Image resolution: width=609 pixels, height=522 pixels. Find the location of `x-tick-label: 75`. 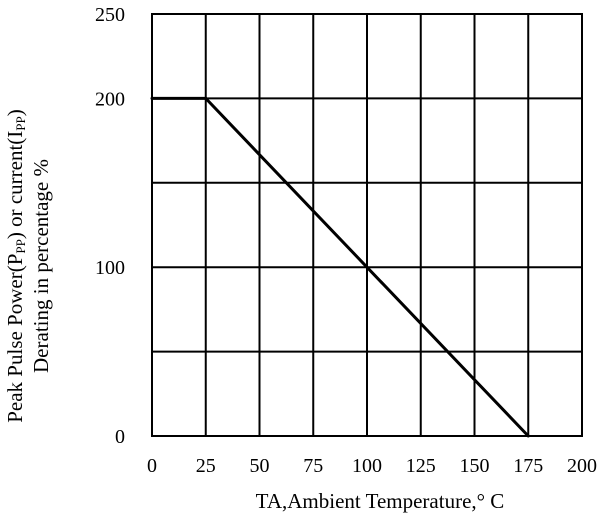

x-tick-label: 75 is located at coordinates (313, 466).